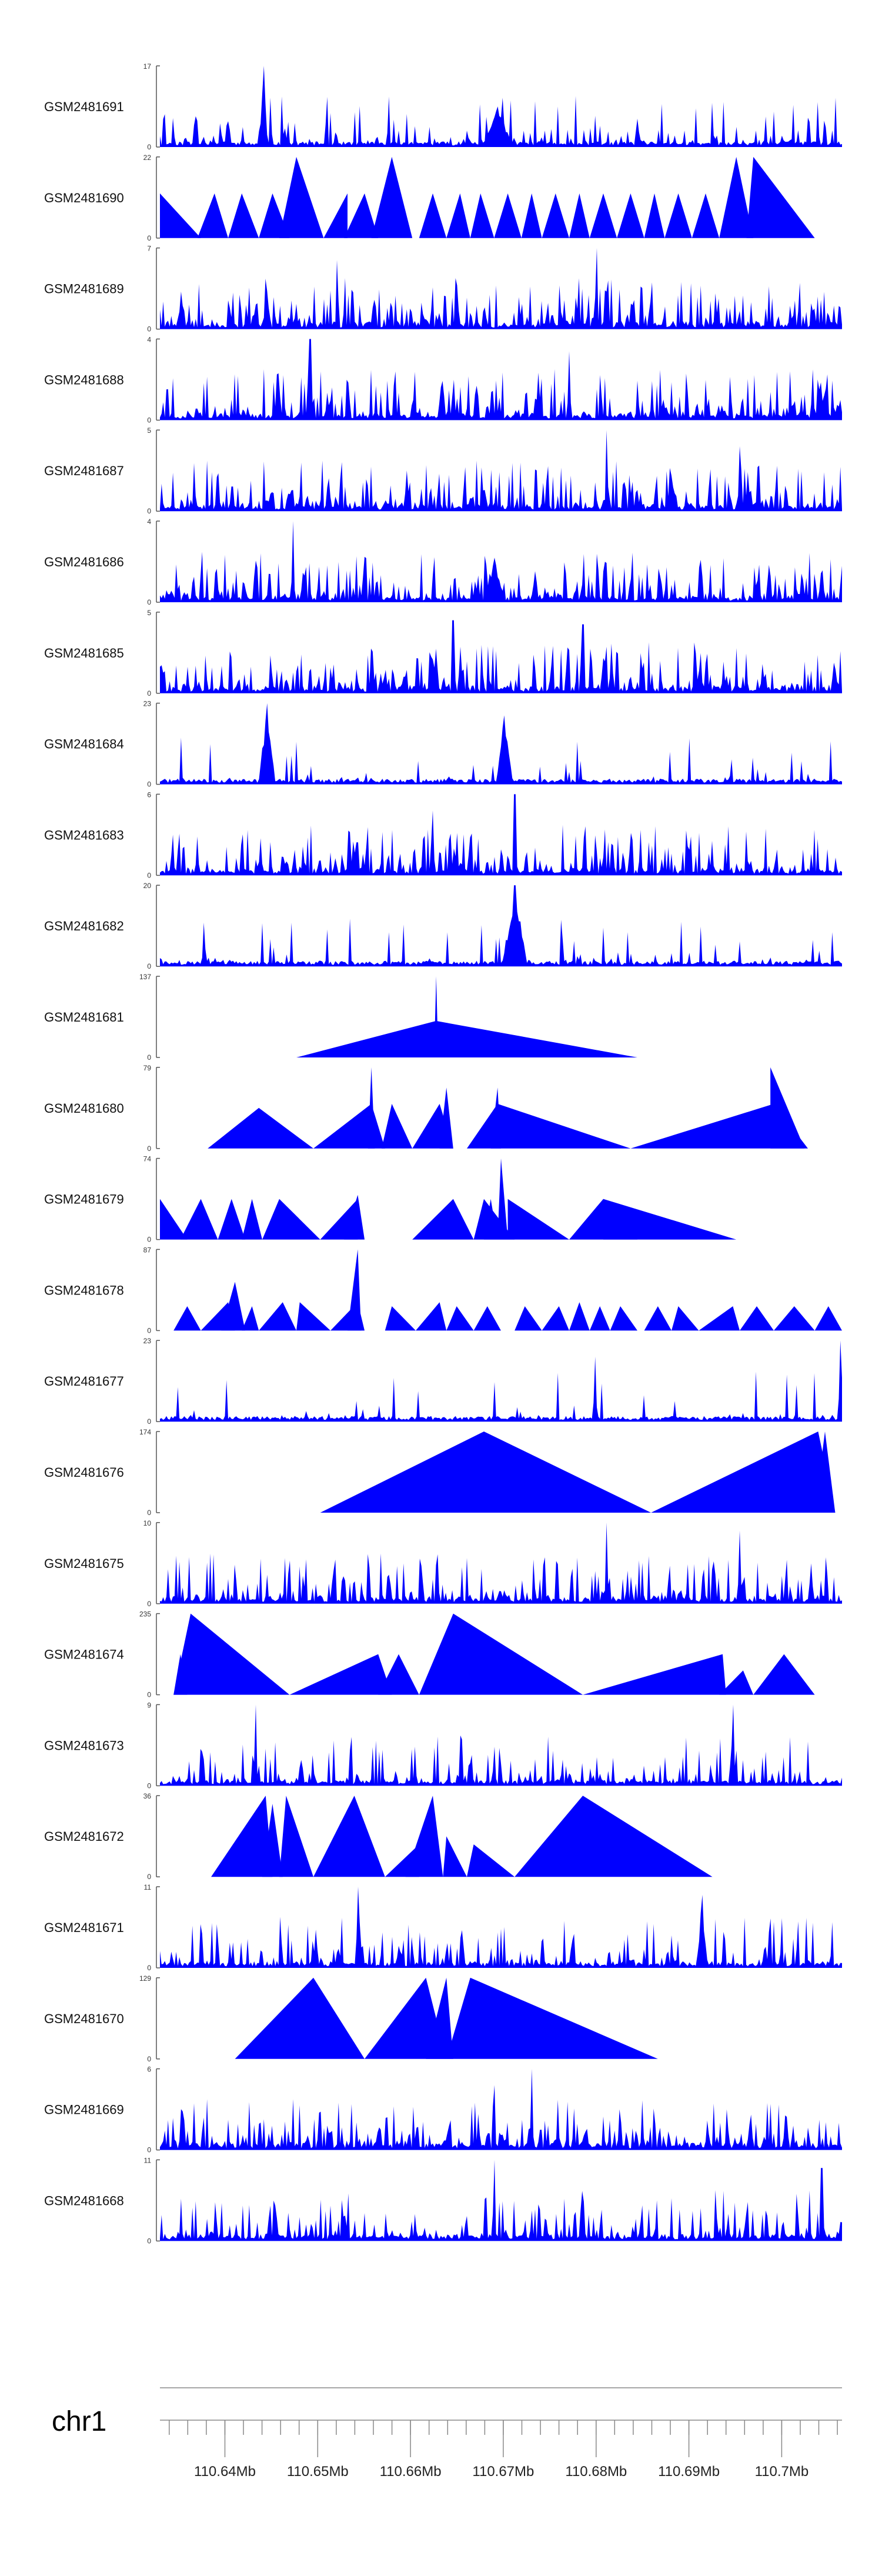  What do you see at coordinates (145, 977) in the screenshot?
I see `y-max-label: 137` at bounding box center [145, 977].